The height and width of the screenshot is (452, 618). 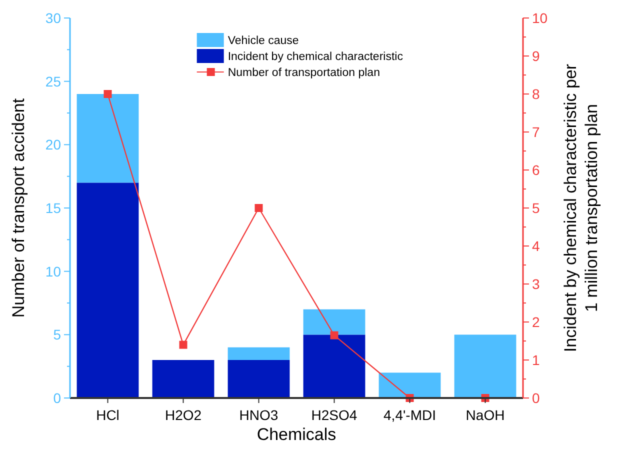 I want to click on legend-label: Incident by chemical characteristic, so click(x=316, y=57).